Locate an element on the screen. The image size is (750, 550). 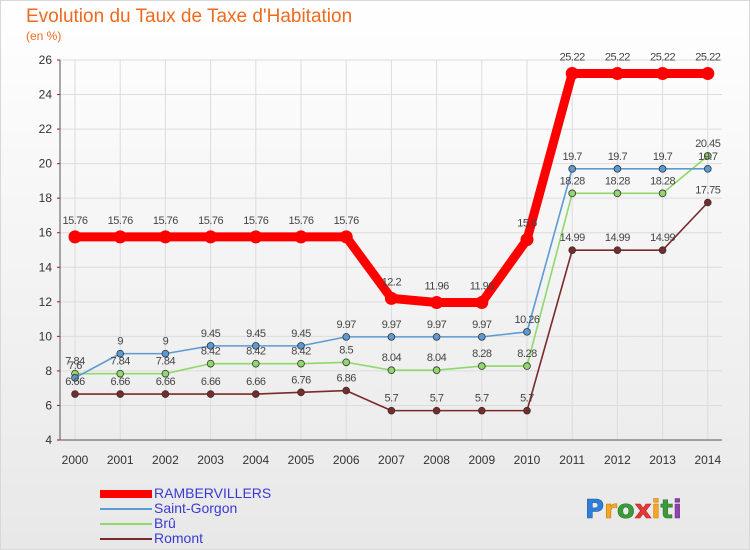
legend-swatch-rambervillers is located at coordinates (126, 494).